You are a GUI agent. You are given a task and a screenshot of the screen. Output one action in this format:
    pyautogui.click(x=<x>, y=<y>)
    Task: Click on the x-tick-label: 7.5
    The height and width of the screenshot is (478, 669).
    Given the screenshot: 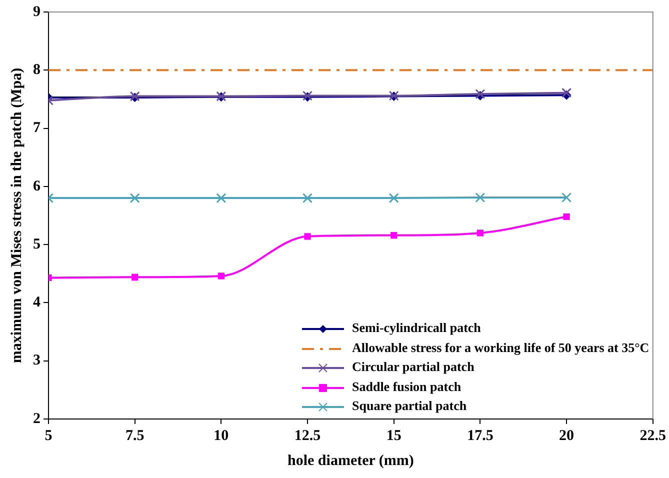 What is the action you would take?
    pyautogui.click(x=134, y=436)
    